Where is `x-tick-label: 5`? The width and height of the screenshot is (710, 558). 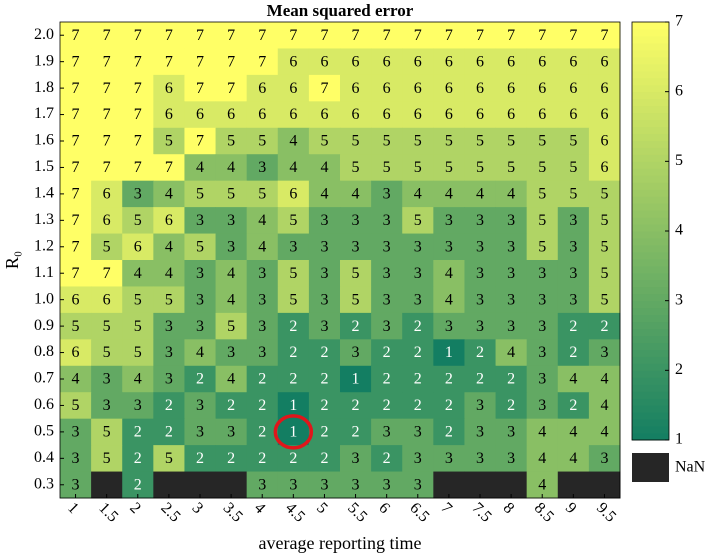
x-tick-label: 5 is located at coordinates (322, 508).